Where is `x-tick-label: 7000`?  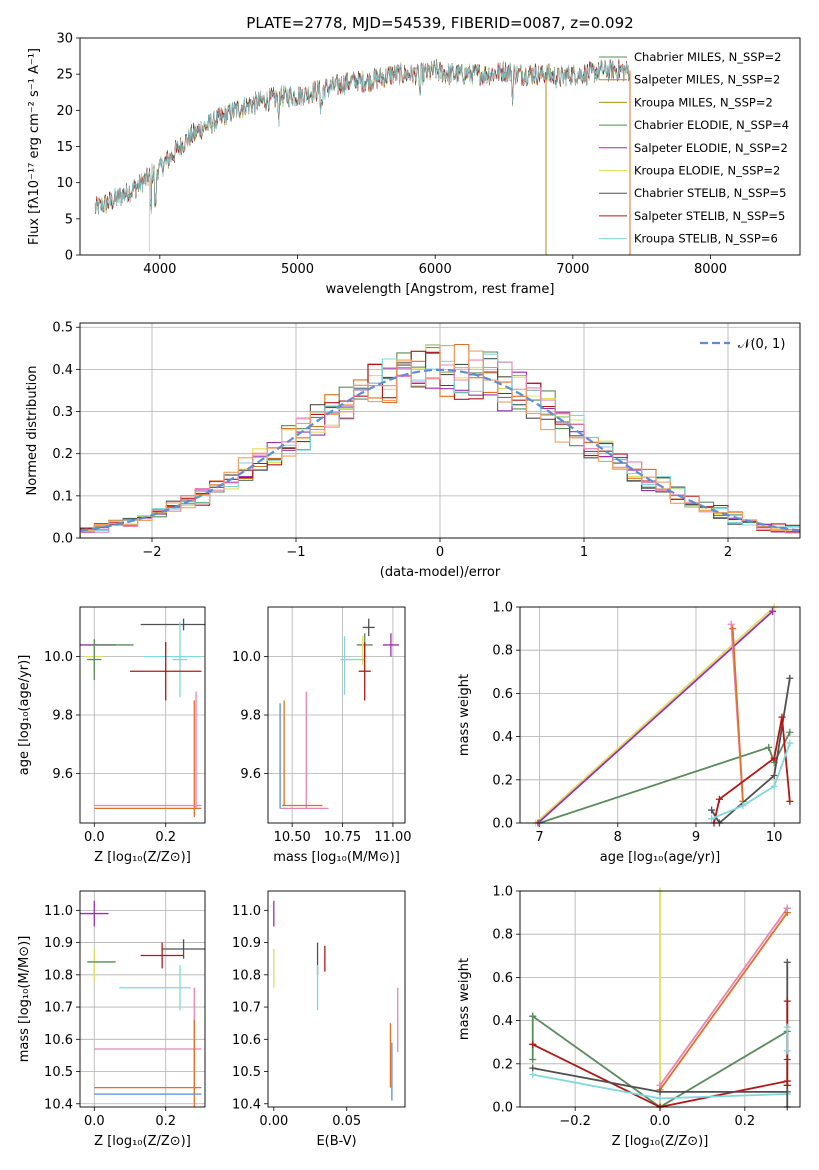
x-tick-label: 7000 is located at coordinates (572, 269).